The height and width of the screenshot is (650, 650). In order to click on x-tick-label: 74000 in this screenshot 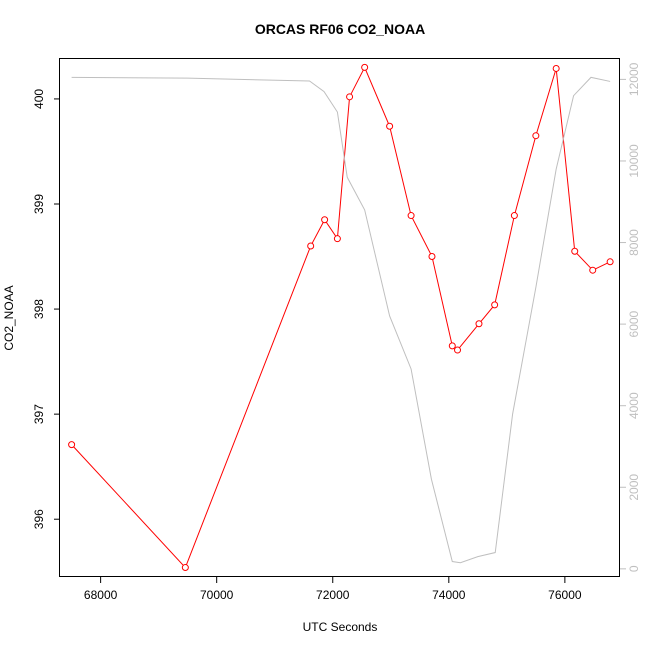, I will do `click(449, 595)`.